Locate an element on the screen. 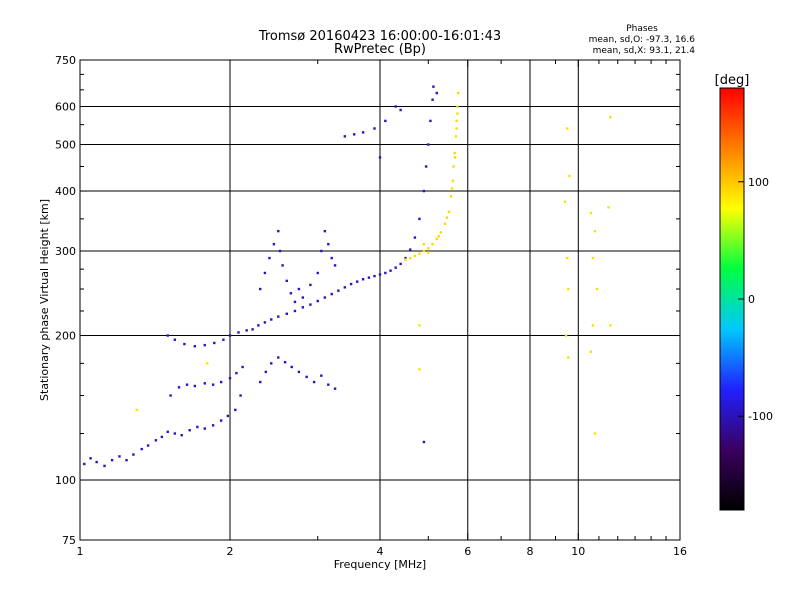  colorbar-label: [deg] is located at coordinates (732, 80).